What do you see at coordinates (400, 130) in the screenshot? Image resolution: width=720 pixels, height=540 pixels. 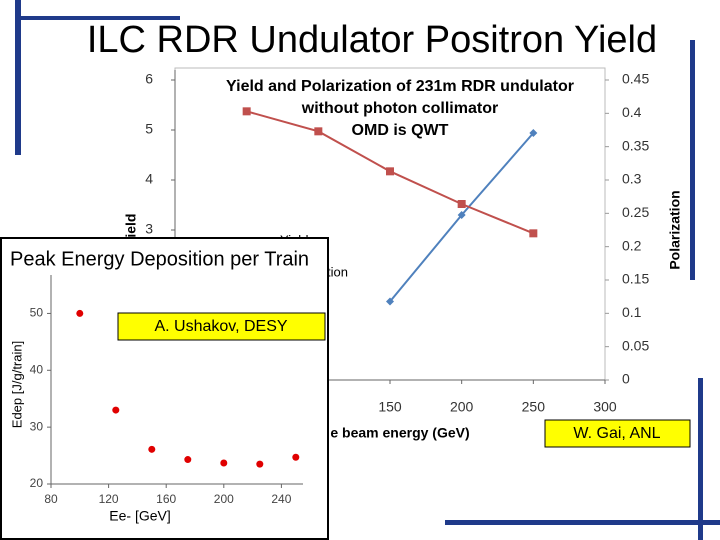 I see `chart-title: OMD is QWT` at bounding box center [400, 130].